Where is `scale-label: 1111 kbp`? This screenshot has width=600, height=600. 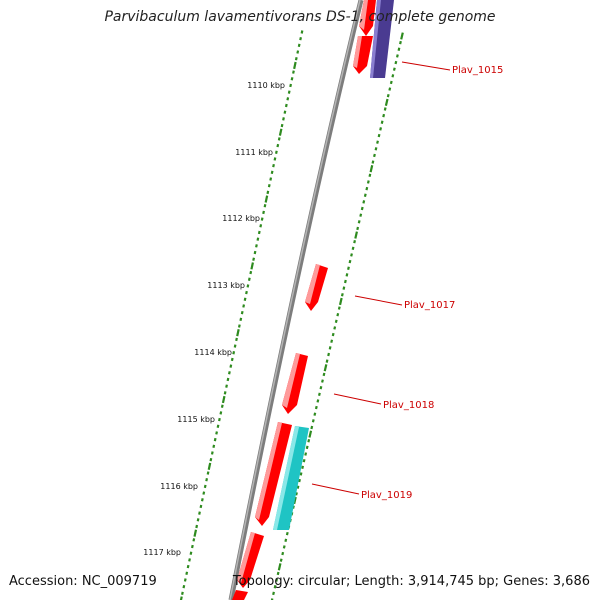
scale-label: 1111 kbp is located at coordinates (254, 152).